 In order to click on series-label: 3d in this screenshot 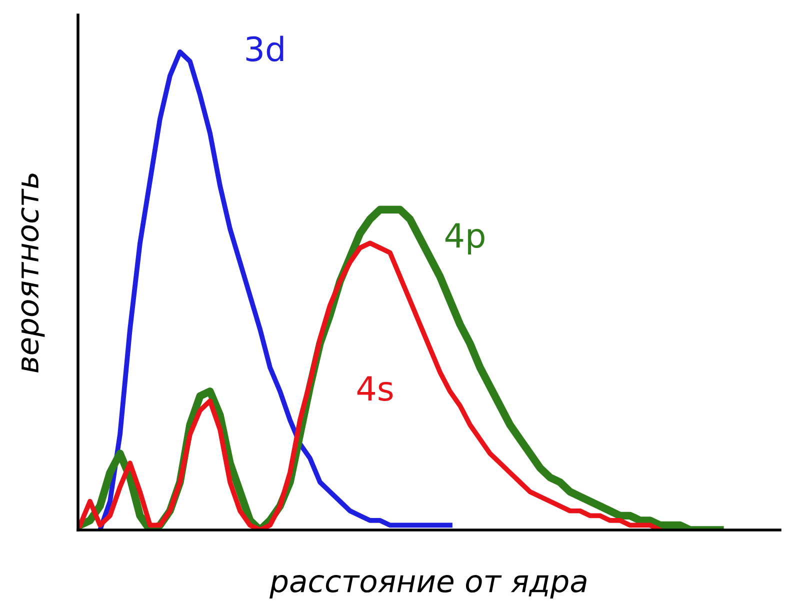, I will do `click(265, 49)`.